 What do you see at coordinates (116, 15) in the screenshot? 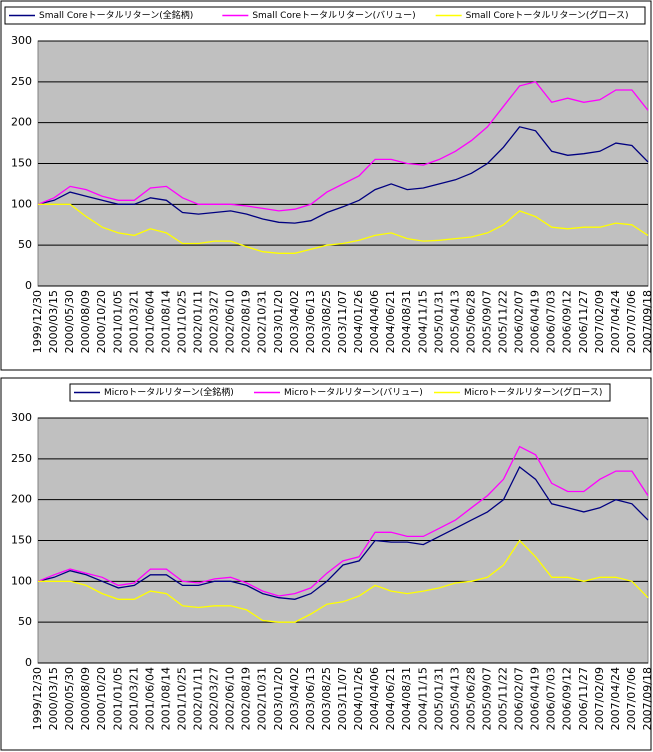
I see `legend-label: Small Coreトータルリターン(全銘柄)` at bounding box center [116, 15].